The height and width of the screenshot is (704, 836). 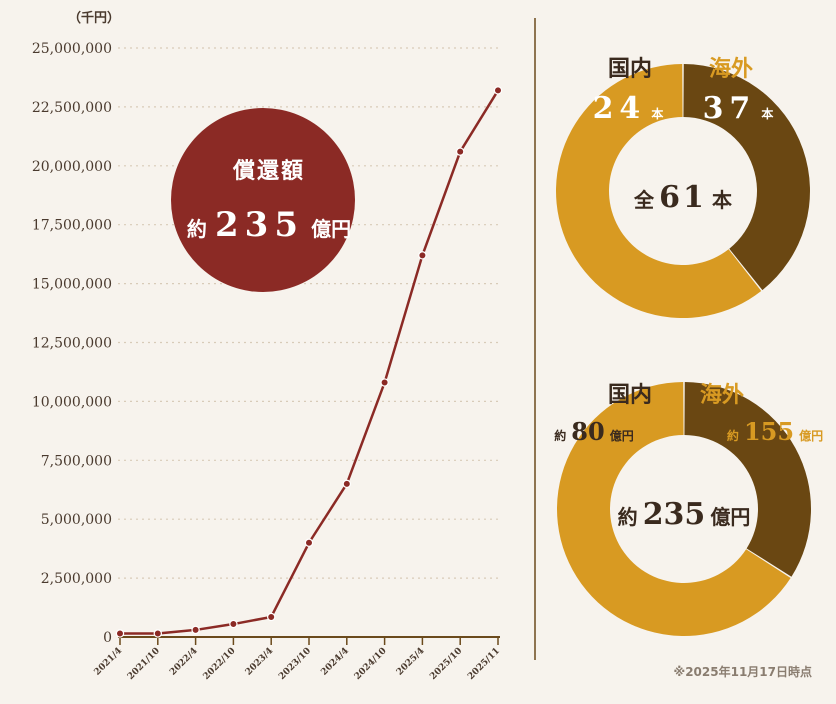 I want to click on donut-amount-center-value: 235, so click(x=674, y=514).